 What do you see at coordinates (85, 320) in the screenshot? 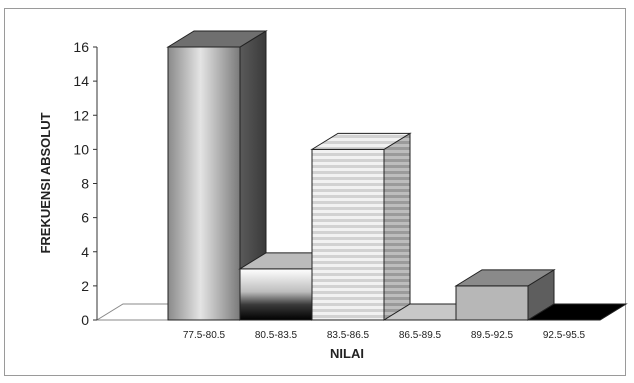
I see `y-tick-label: 0` at bounding box center [85, 320].